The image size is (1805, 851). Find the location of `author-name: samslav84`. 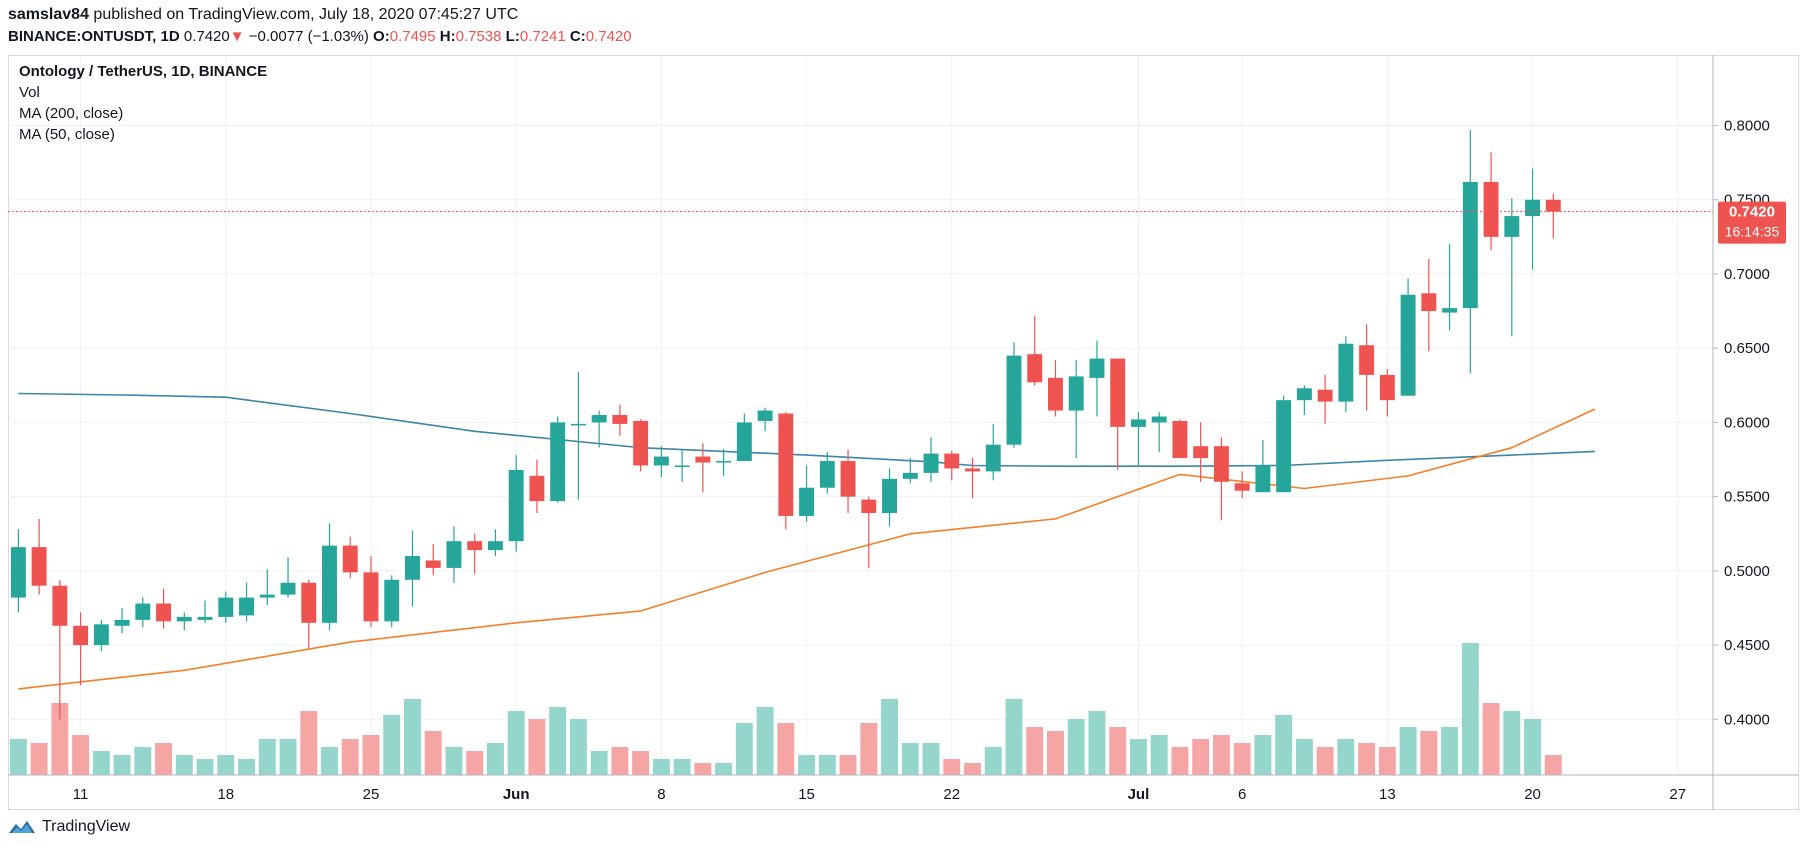

author-name: samslav84 is located at coordinates (48, 14).